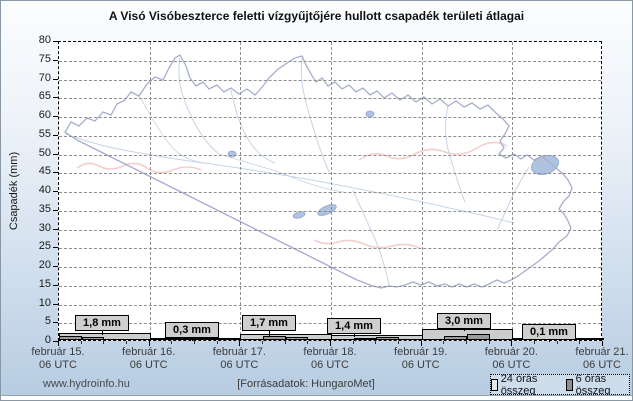 Image resolution: width=633 pixels, height=401 pixels. What do you see at coordinates (44, 40) in the screenshot?
I see `y-tick-label: 80` at bounding box center [44, 40].